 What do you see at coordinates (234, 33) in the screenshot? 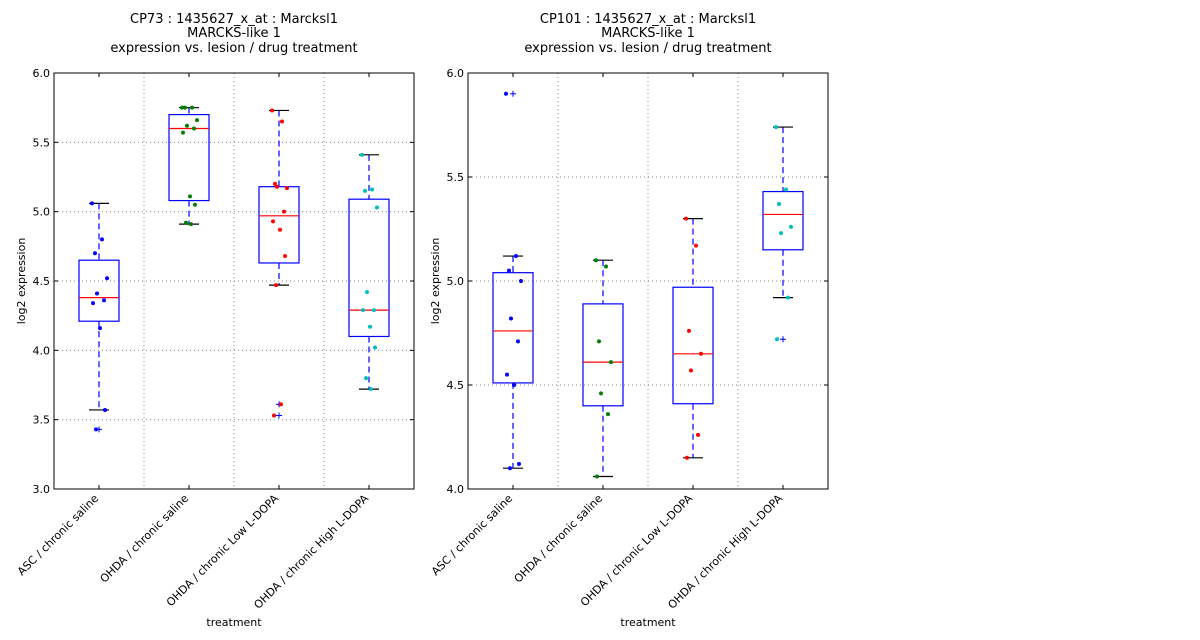
I see `chart-title-line-2: MARCKS-like 1` at bounding box center [234, 33].